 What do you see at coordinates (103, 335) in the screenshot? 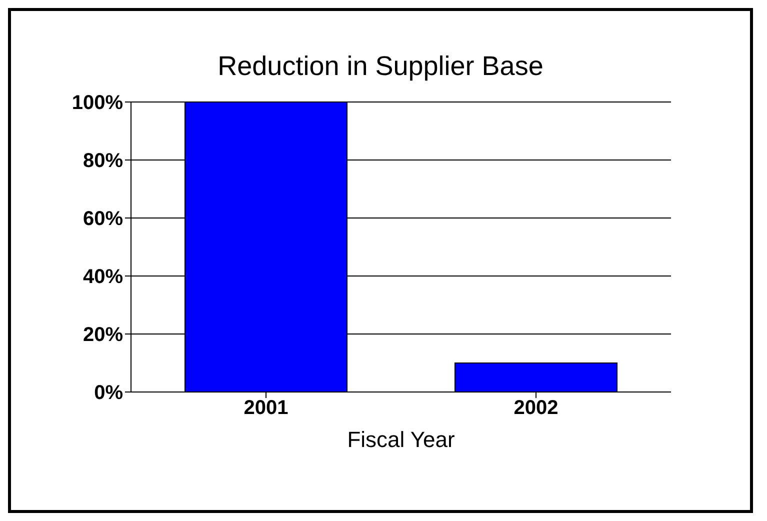
I see `y-tick-label: 20%` at bounding box center [103, 335].